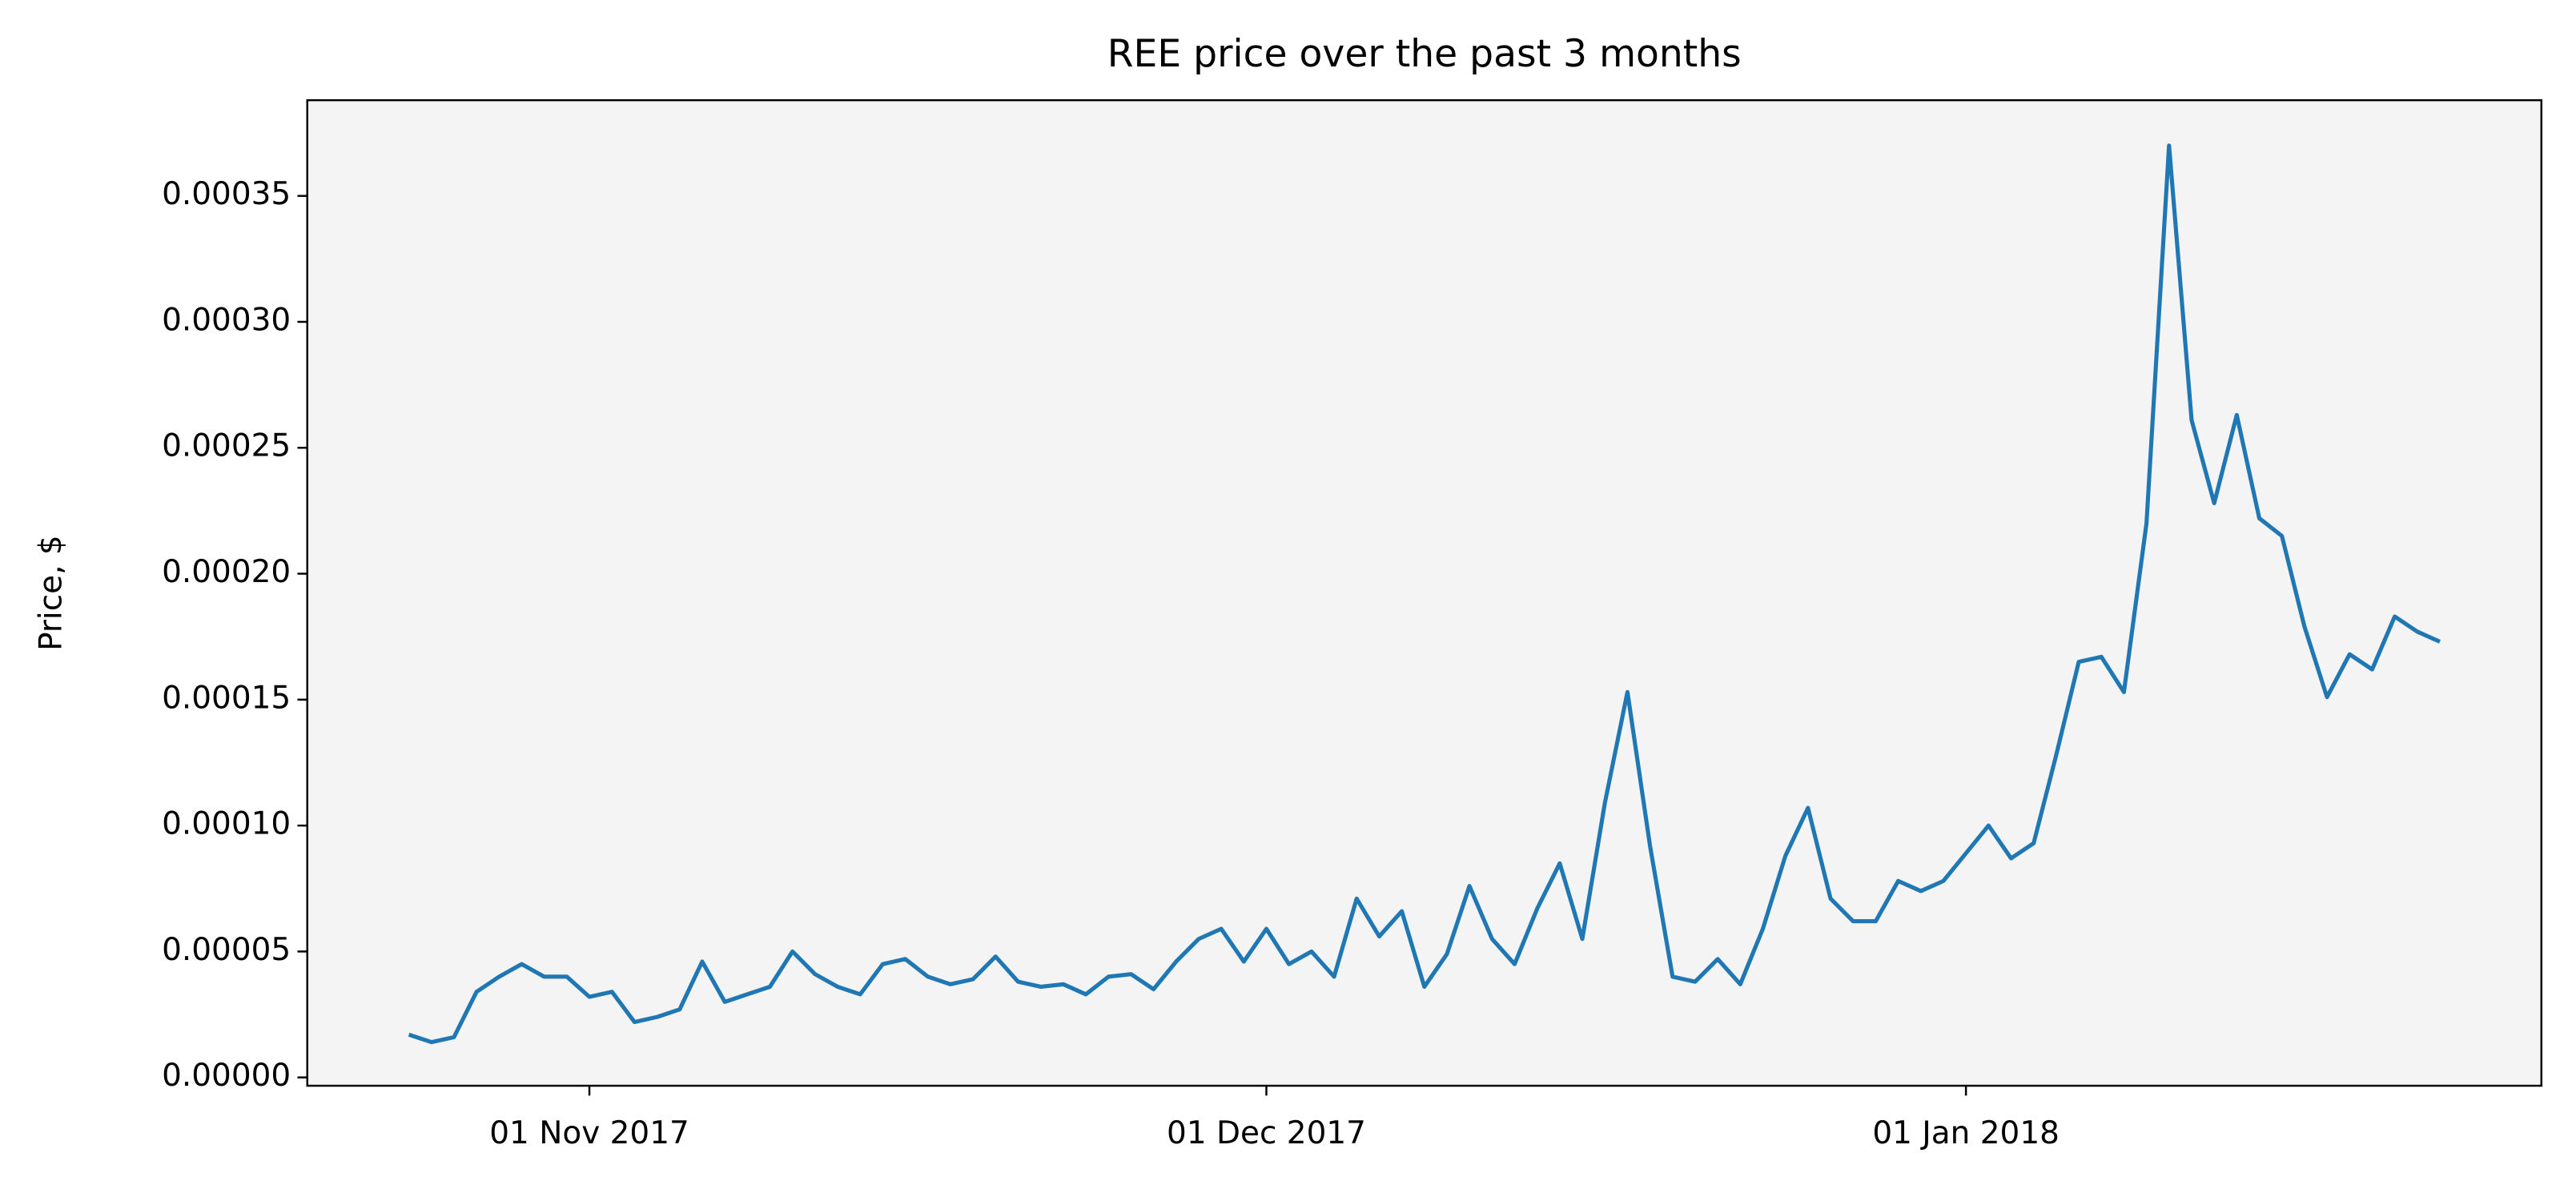 This screenshot has width=2576, height=1193. Describe the element at coordinates (226, 824) in the screenshot. I see `y-tick-label: 0.00010` at that location.